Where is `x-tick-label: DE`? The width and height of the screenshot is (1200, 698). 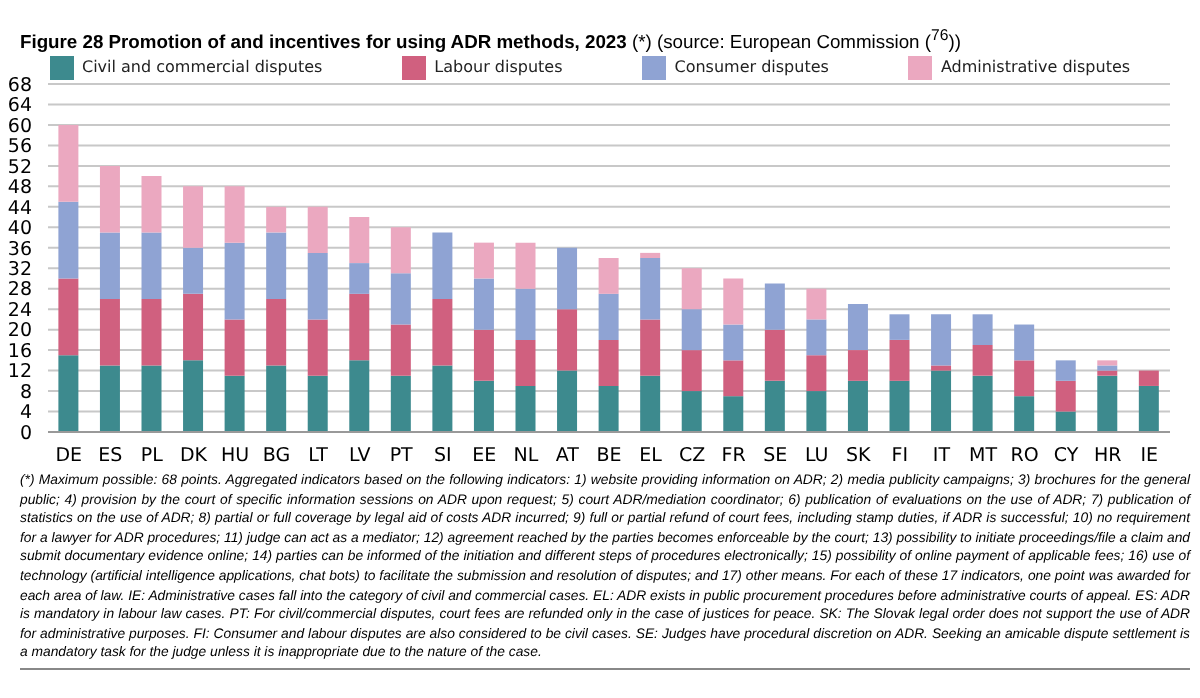 x-tick-label: DE is located at coordinates (69, 456).